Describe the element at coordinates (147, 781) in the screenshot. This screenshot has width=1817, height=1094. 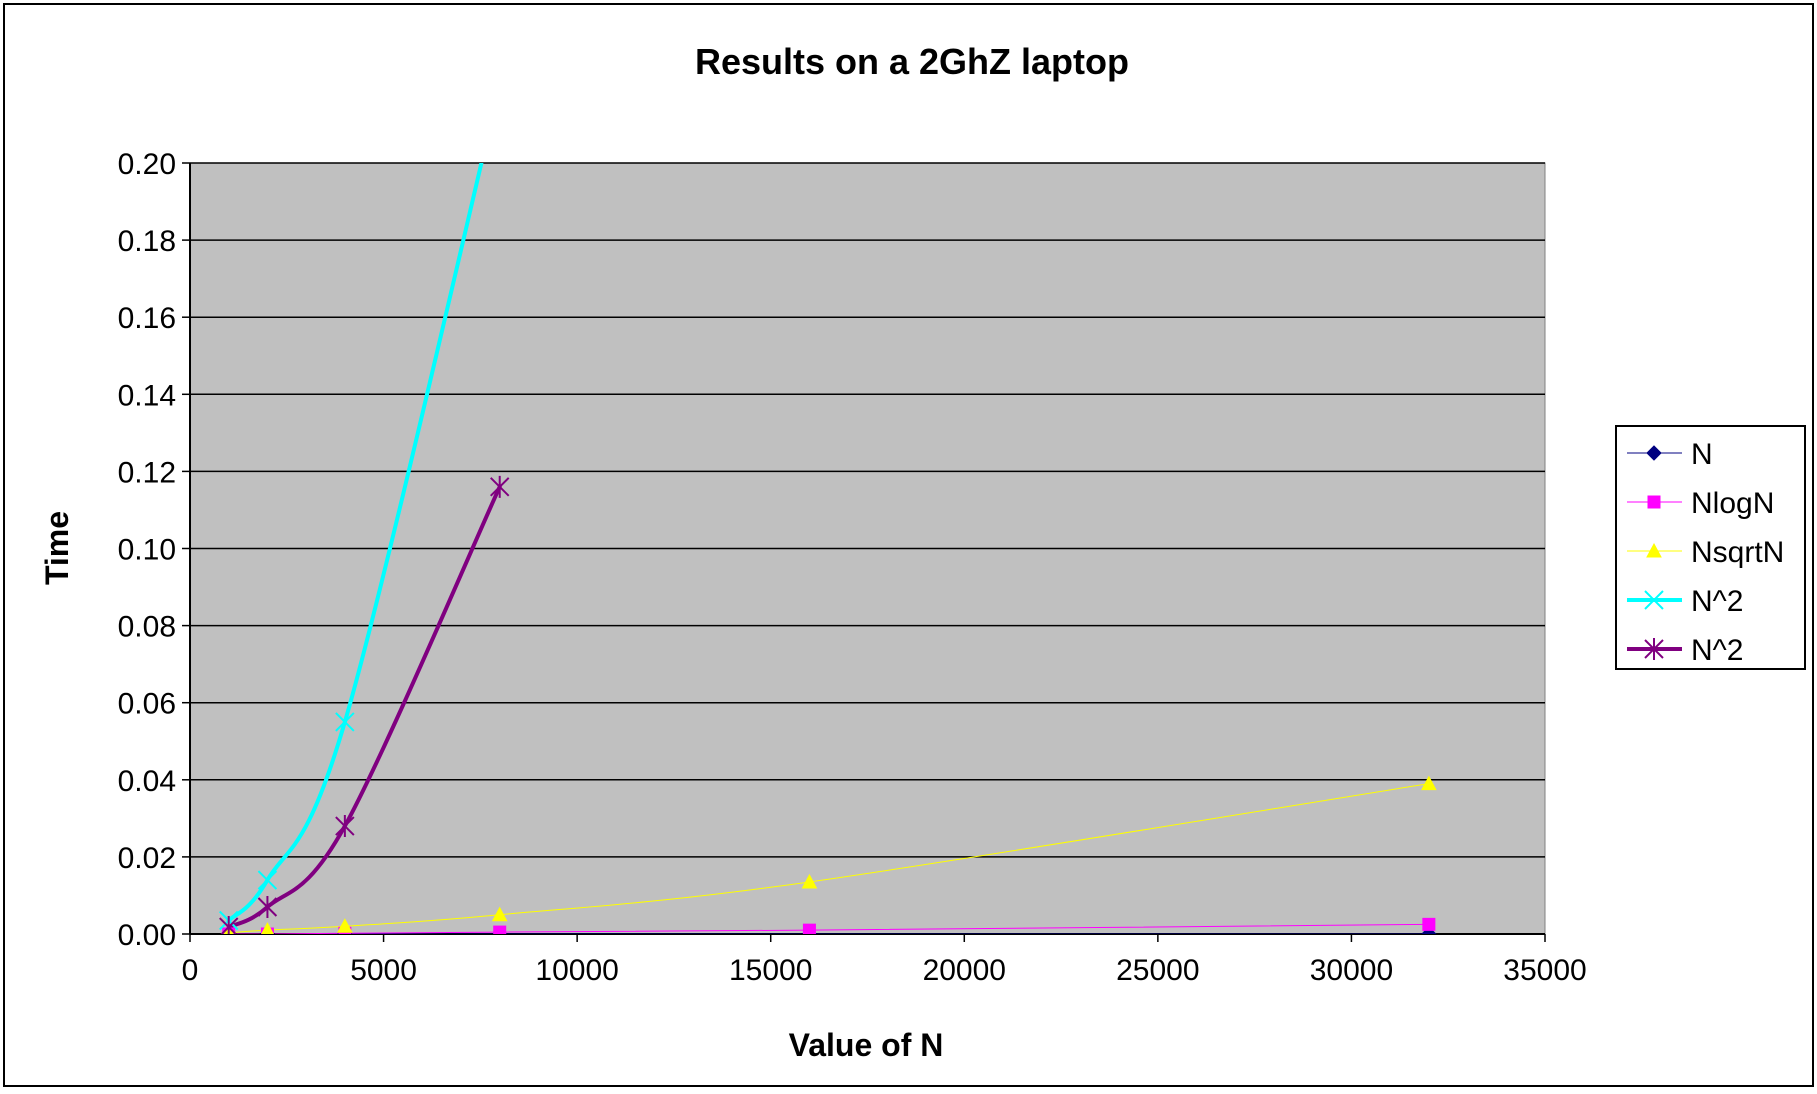
I see `y-tick-label: 0.04` at that location.